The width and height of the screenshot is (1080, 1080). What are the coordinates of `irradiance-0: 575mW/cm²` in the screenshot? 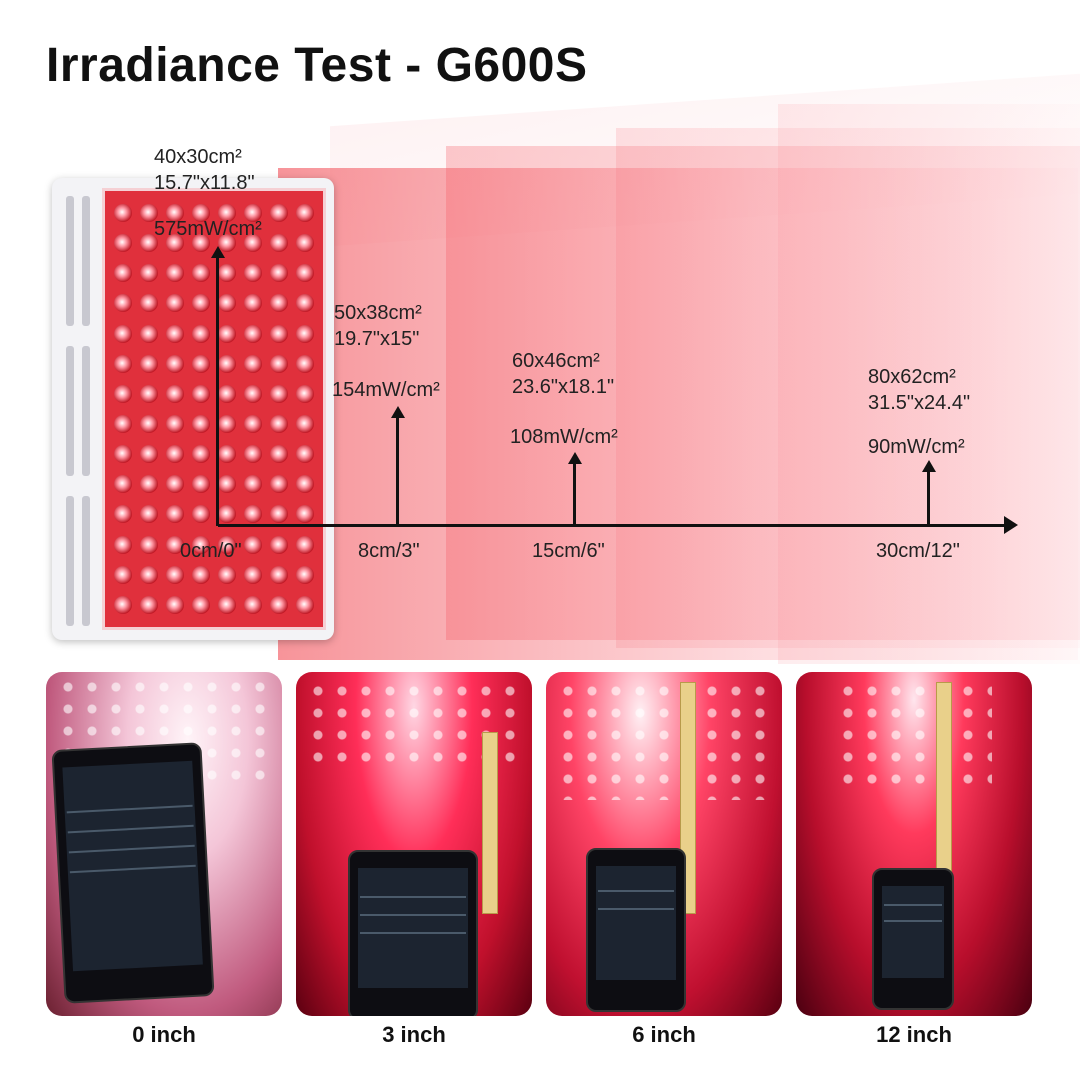 It's located at (208, 229).